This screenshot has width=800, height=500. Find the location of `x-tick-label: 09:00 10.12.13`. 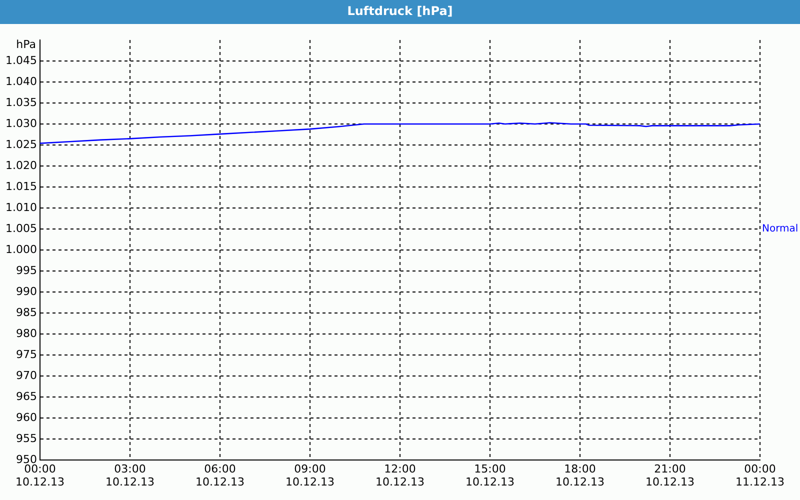

x-tick-label: 09:00 10.12.13 is located at coordinates (310, 475).